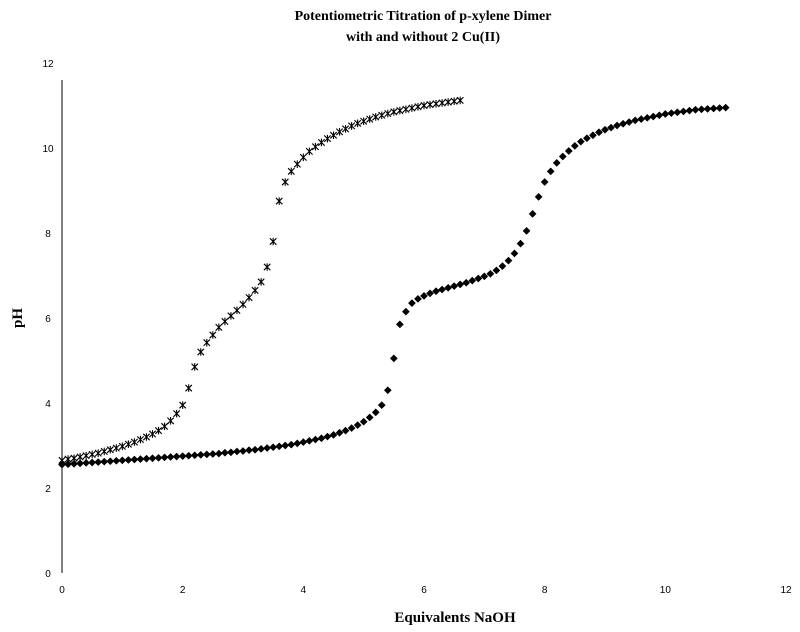  Describe the element at coordinates (786, 590) in the screenshot. I see `x-tick-label: 12` at that location.